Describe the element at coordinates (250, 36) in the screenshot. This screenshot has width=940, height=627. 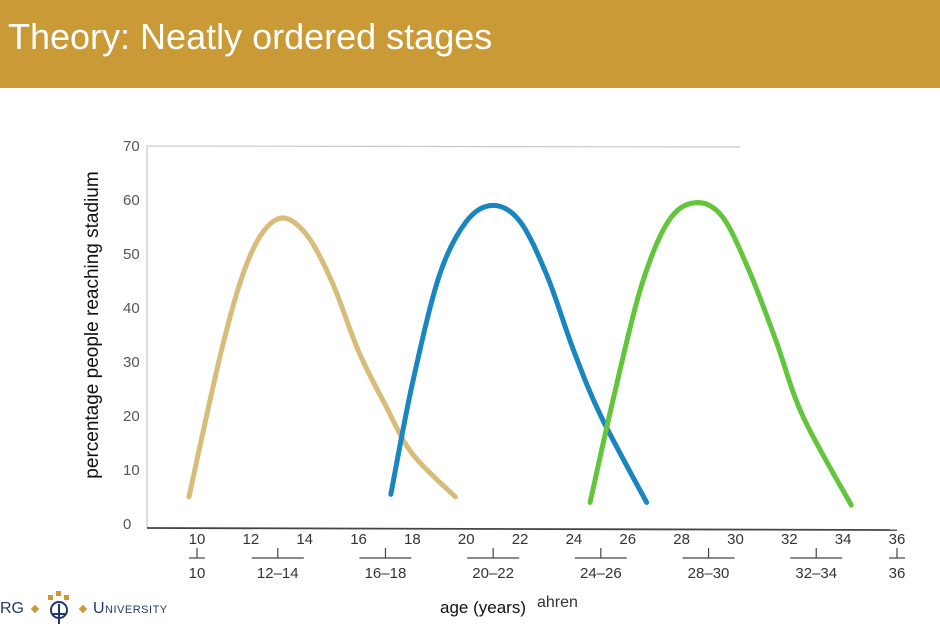
I see `slide-title: Theory: Neatly ordered stages` at that location.